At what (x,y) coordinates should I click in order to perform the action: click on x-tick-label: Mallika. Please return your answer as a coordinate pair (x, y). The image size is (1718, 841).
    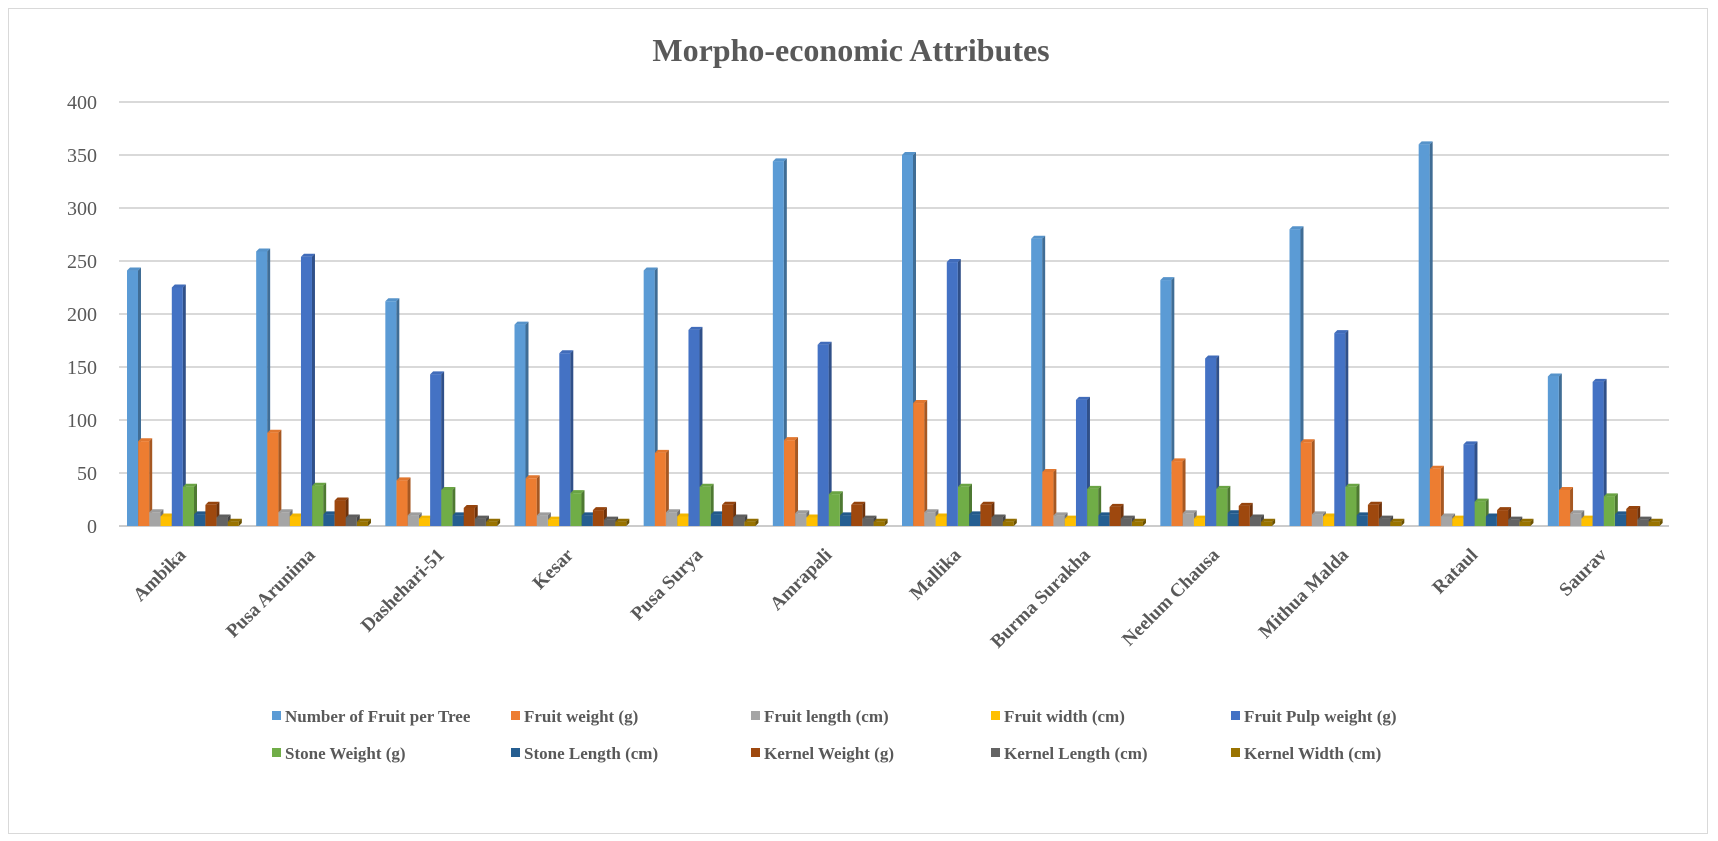
    Looking at the image, I should click on (936, 574).